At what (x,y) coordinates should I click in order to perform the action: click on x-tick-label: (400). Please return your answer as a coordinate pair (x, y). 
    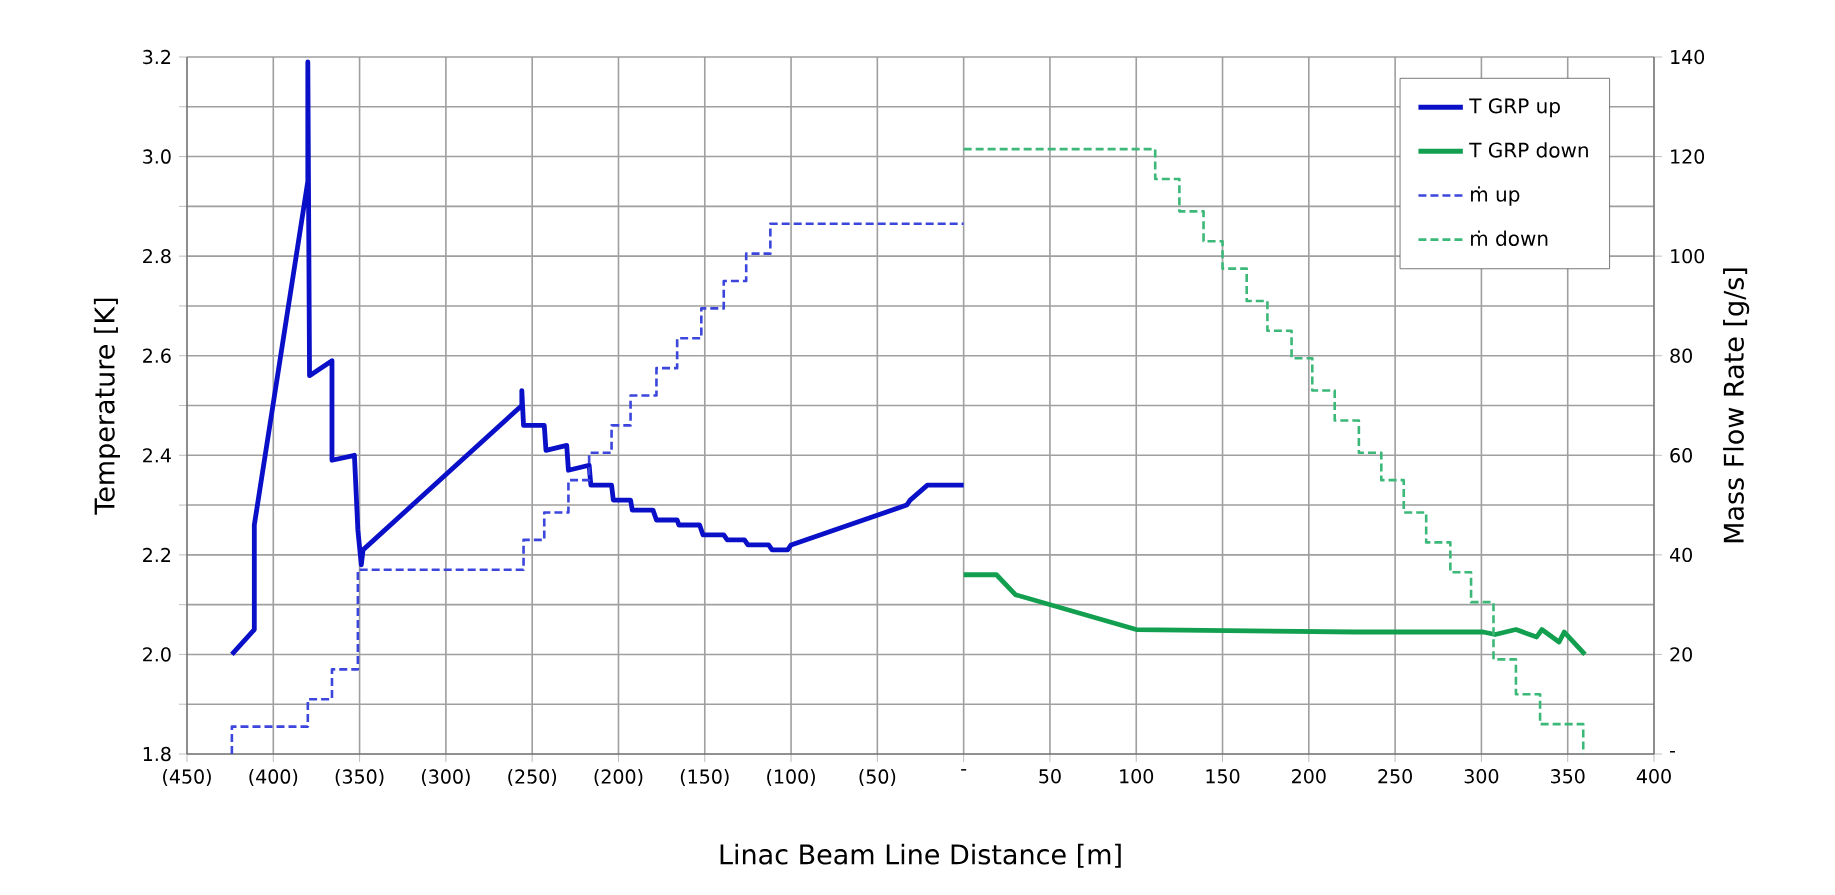
    Looking at the image, I should click on (273, 777).